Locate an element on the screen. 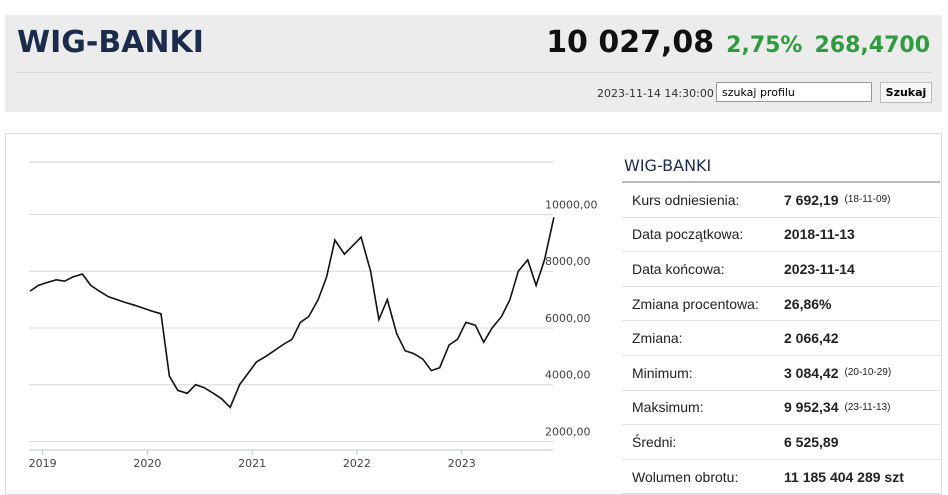 The width and height of the screenshot is (948, 495). search-button: Szukaj is located at coordinates (906, 92).